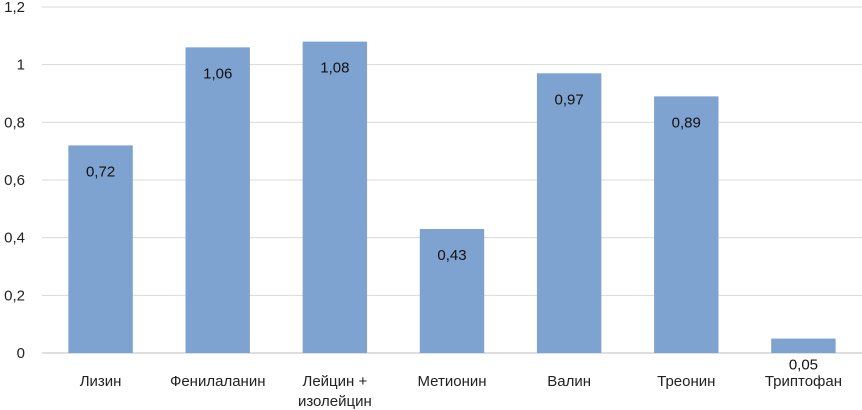  I want to click on category-label: Лейцин + изолейцин, so click(335, 391).